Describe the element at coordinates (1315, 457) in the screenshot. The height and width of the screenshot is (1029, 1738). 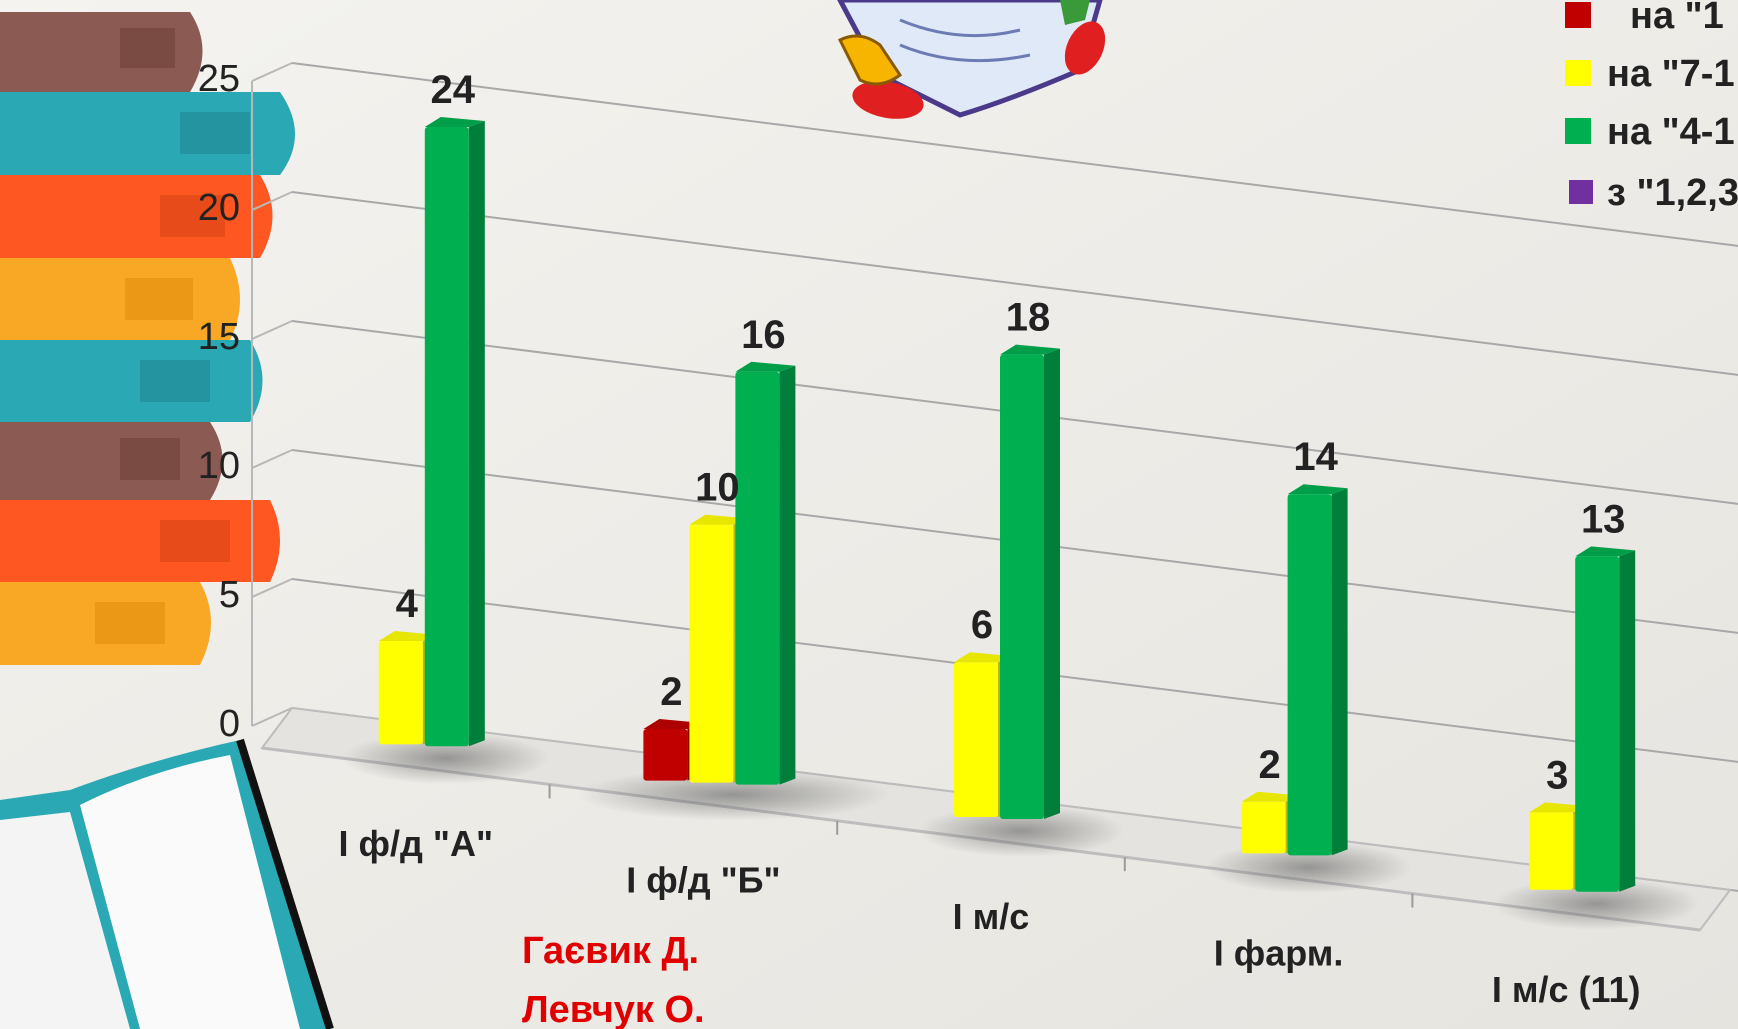
I see `data-label-3-2: 14` at that location.